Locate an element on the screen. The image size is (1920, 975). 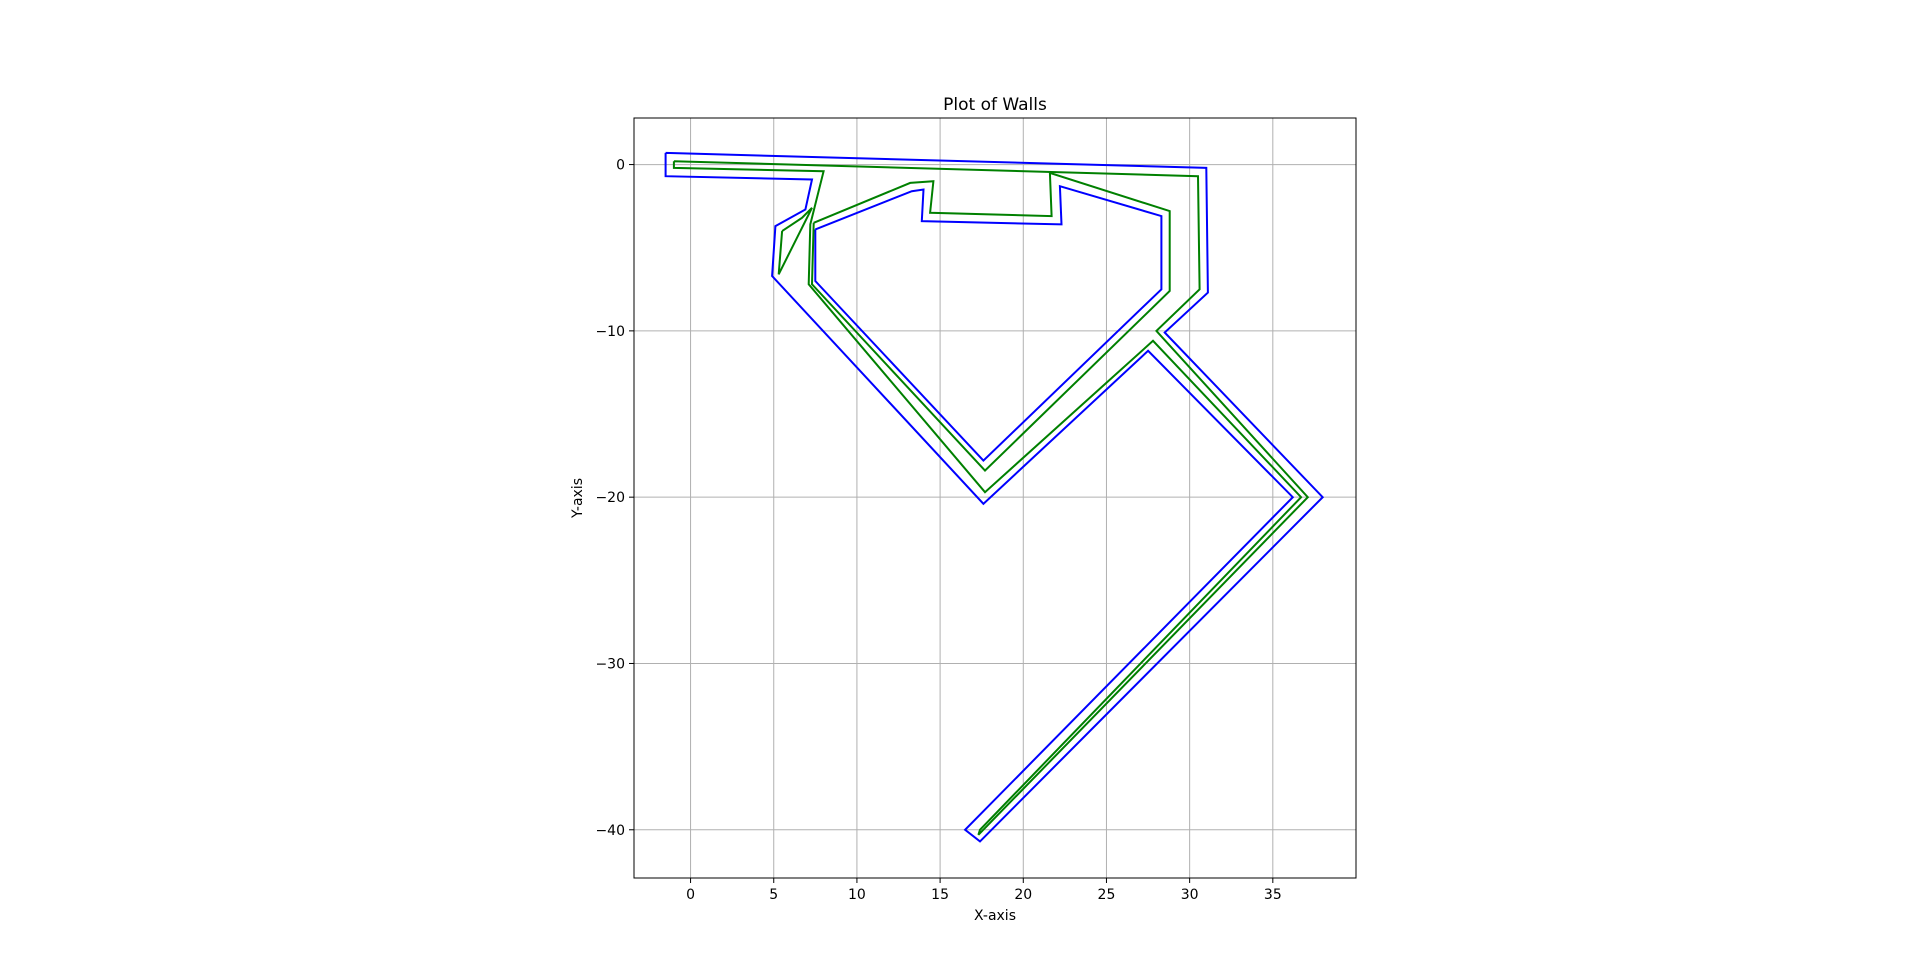
x-tick-label: 25 is located at coordinates (1107, 895).